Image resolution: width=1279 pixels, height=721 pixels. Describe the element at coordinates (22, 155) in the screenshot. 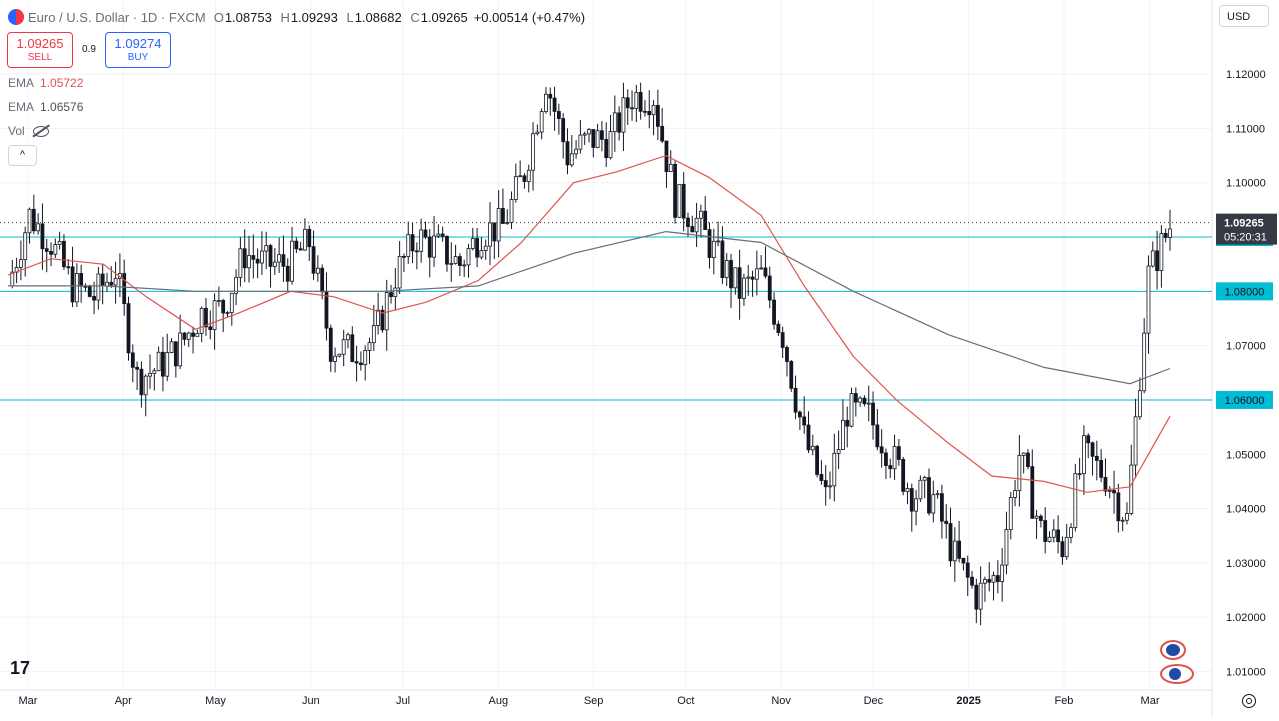

I see `collapse-legend-button: ^` at that location.